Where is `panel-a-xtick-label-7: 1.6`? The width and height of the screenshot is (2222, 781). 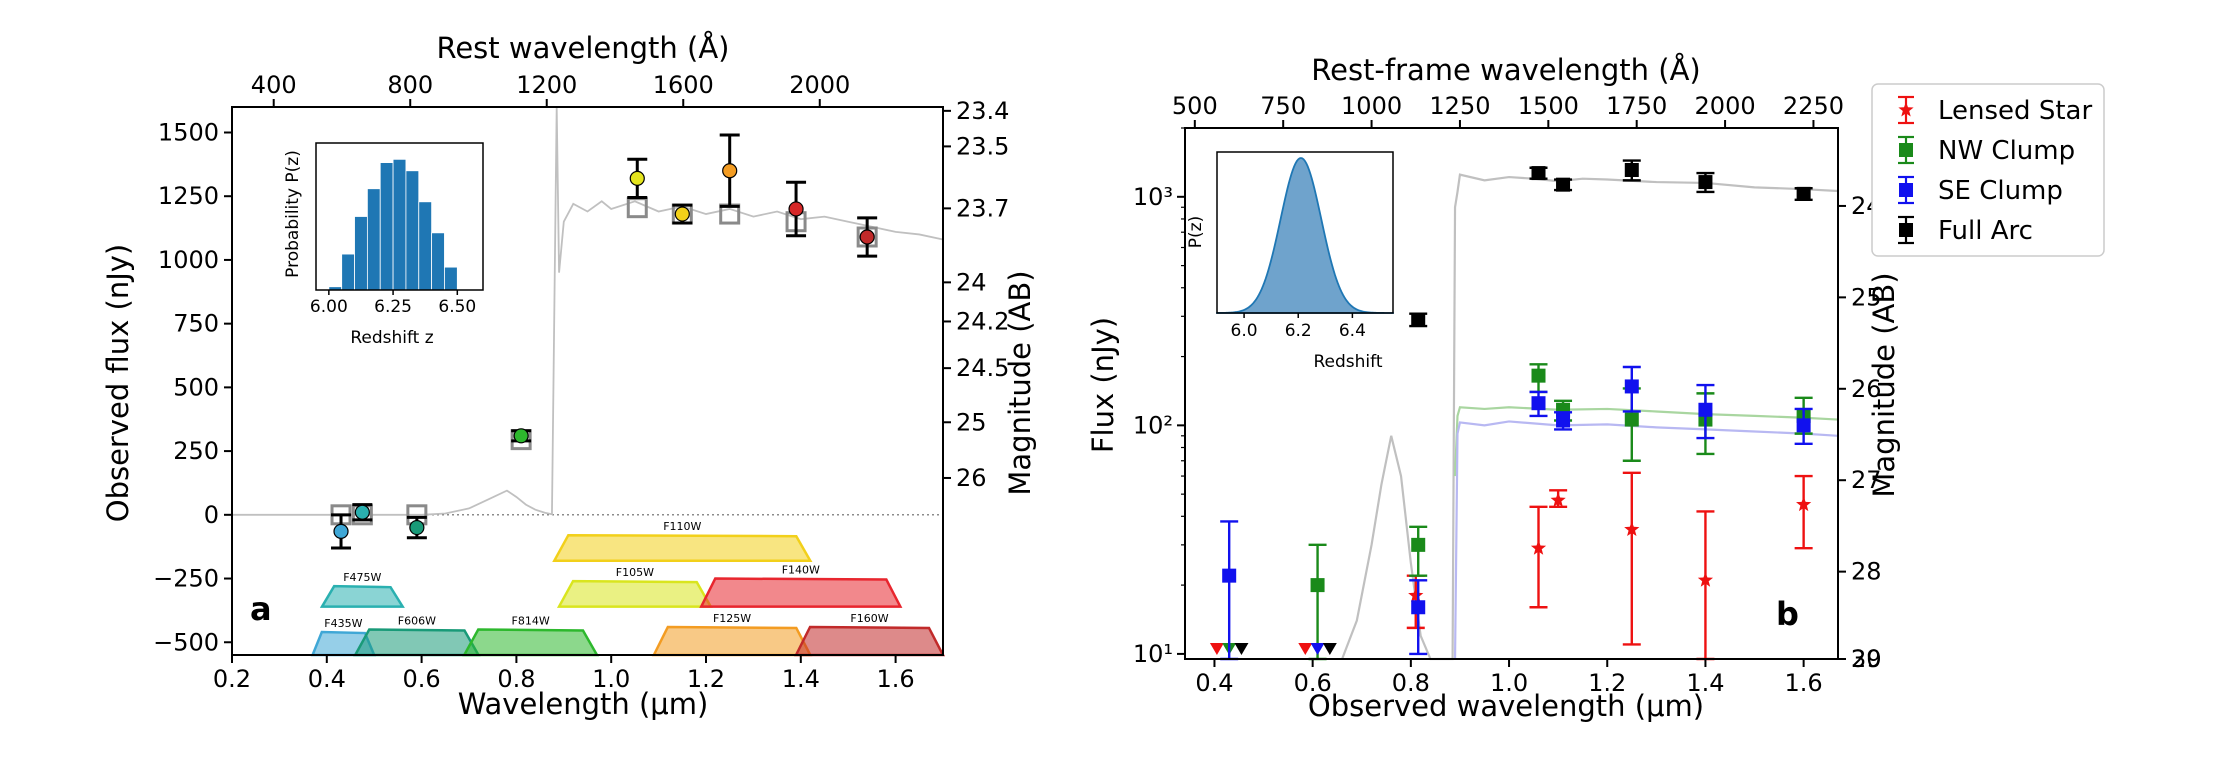 panel-a-xtick-label-7: 1.6 is located at coordinates (896, 679).